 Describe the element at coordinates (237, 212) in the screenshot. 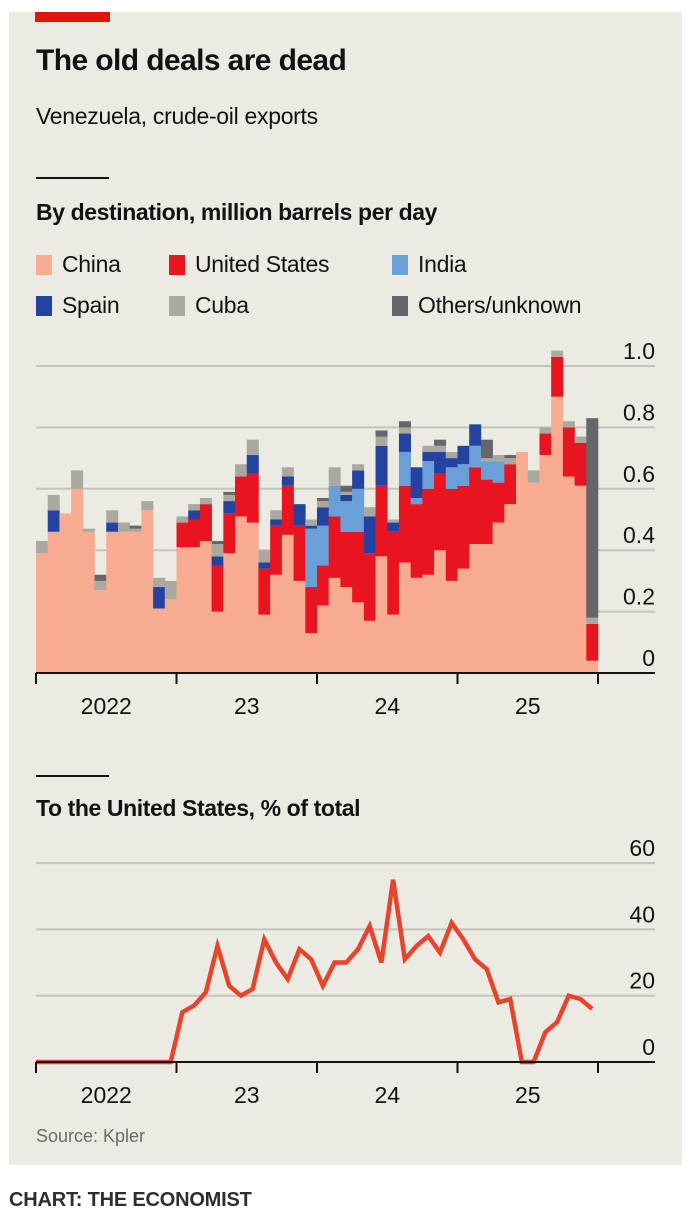

I see `bar-chart-title: By destination, million barrels per day` at that location.